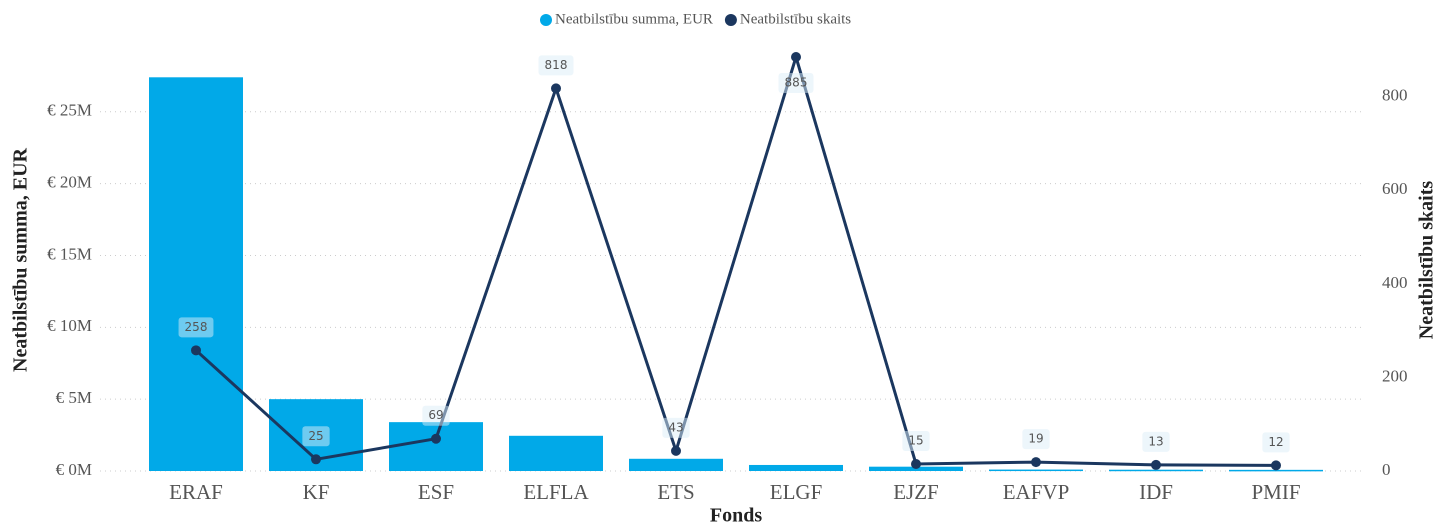 The image size is (1439, 527). Describe the element at coordinates (74, 397) in the screenshot. I see `y-tick-label: € 5M` at that location.